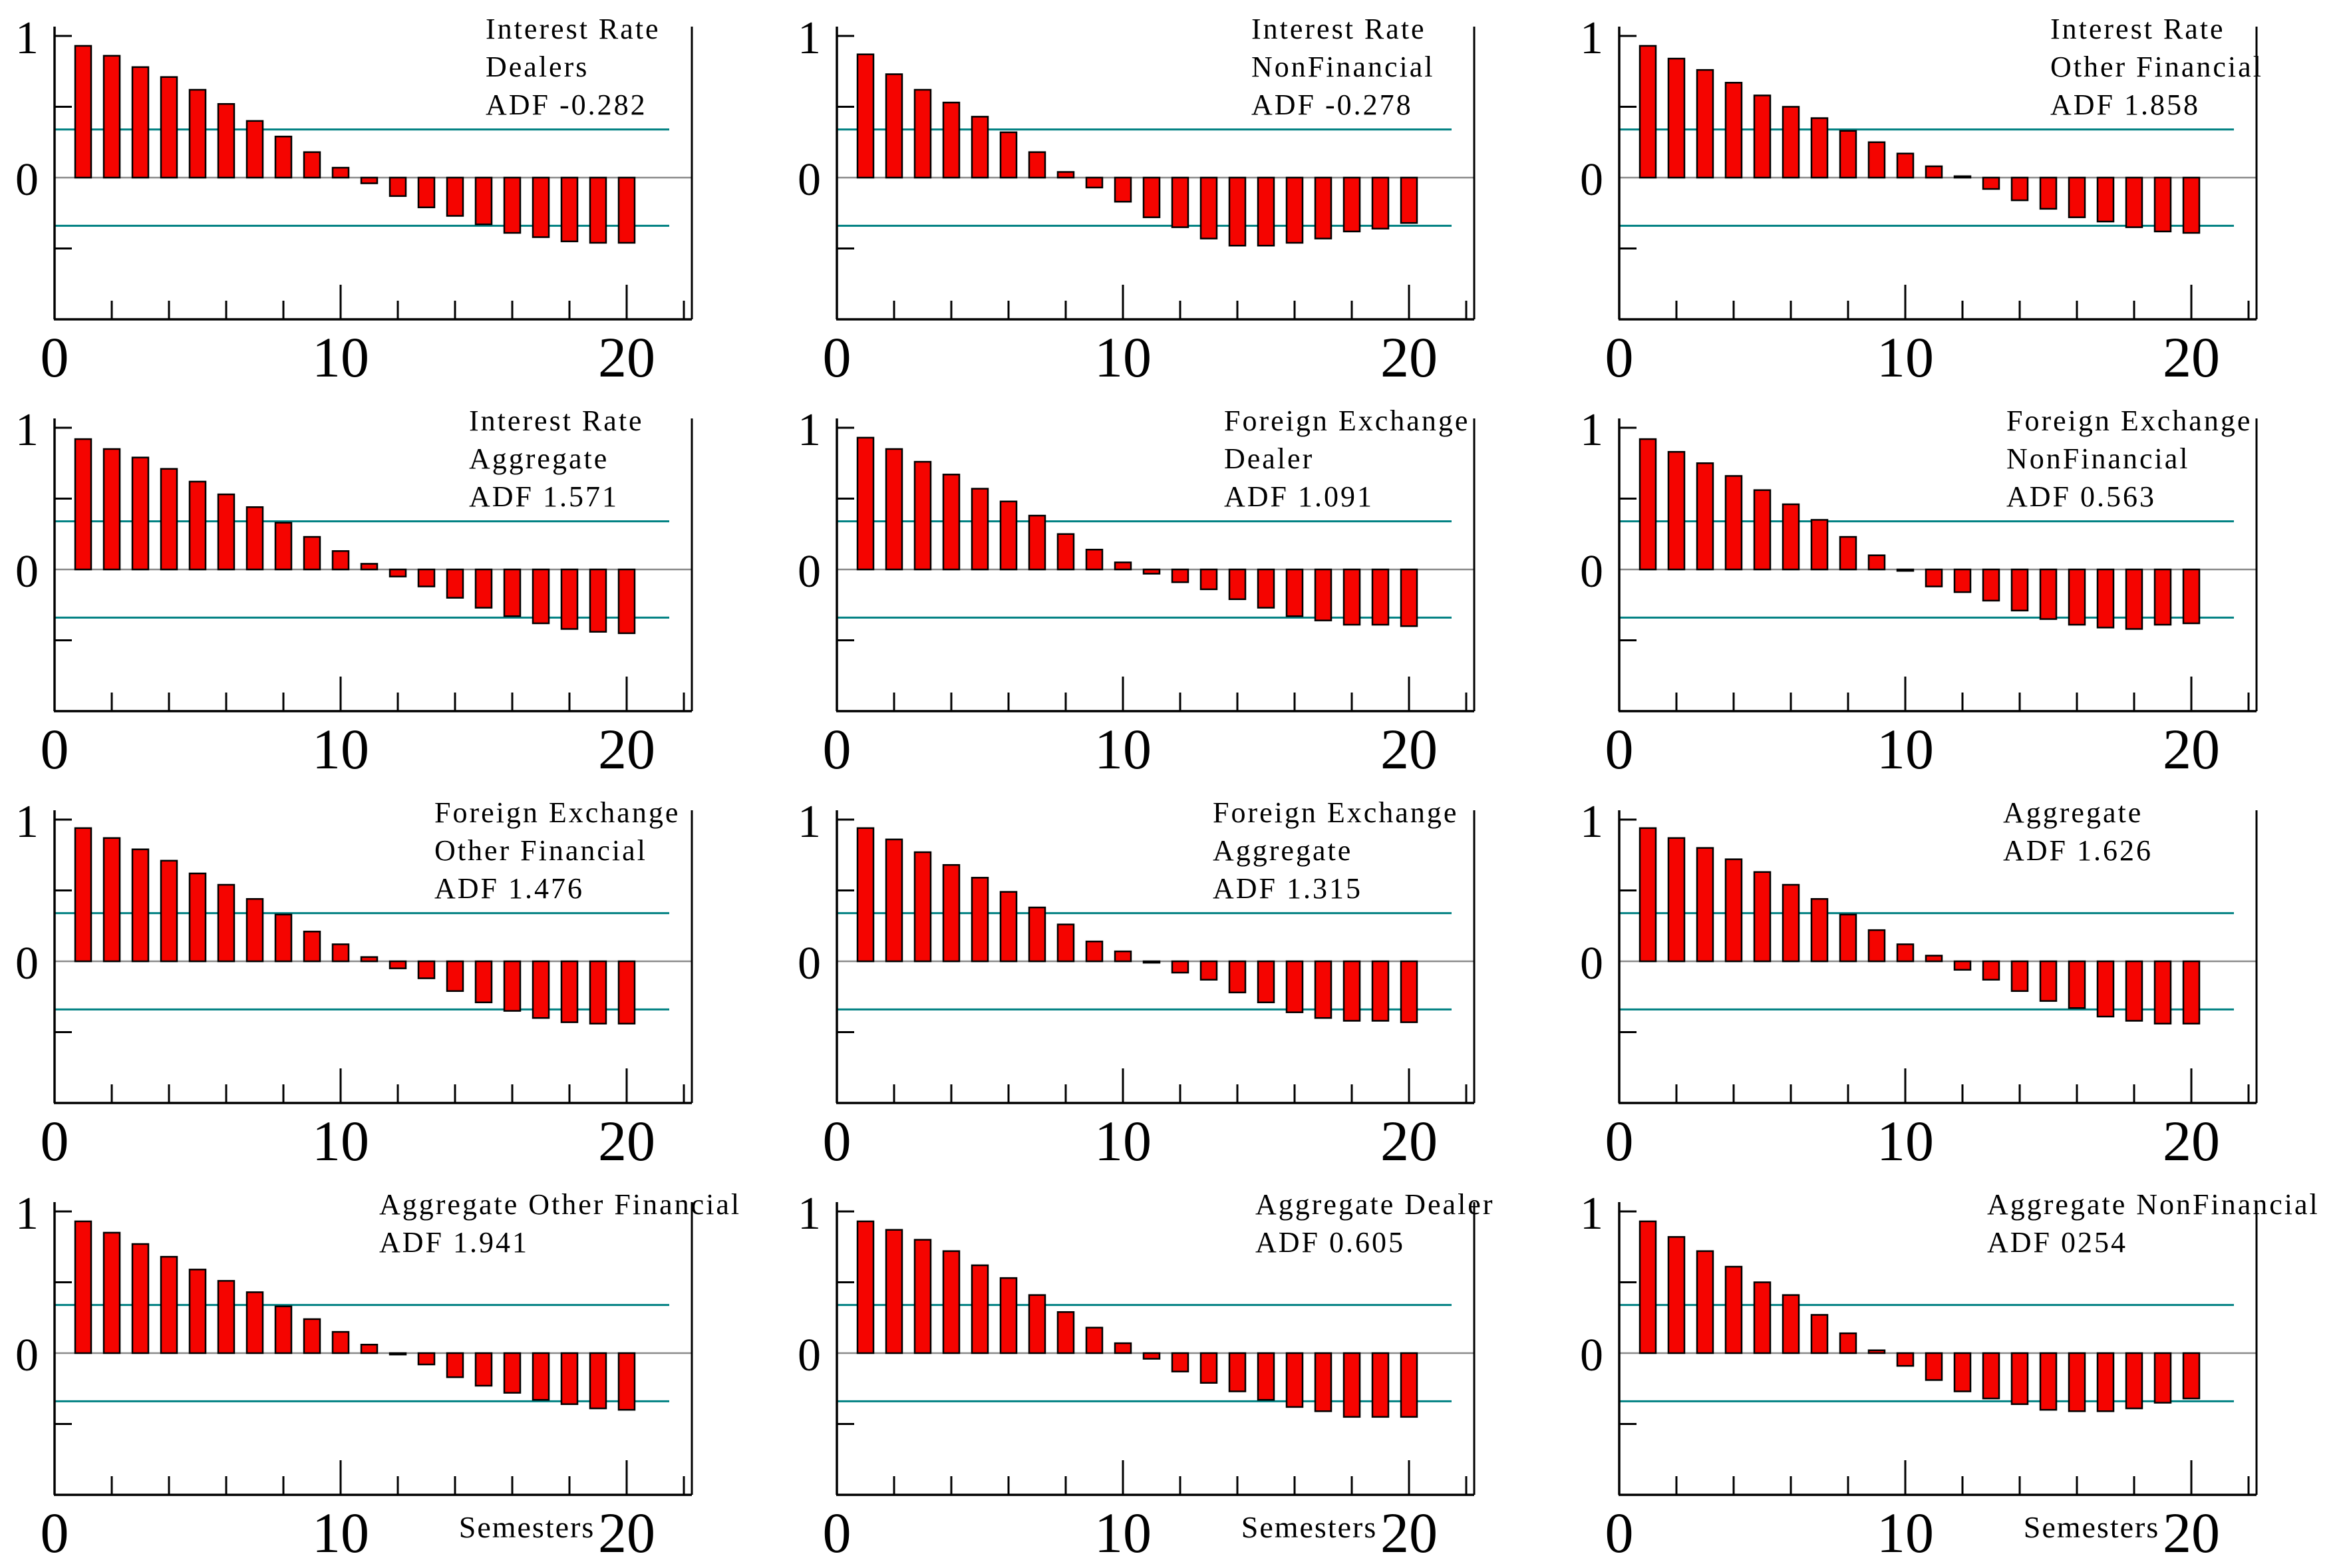  Describe the element at coordinates (1338, 29) in the screenshot. I see `panel-title-line: Interest Rate` at that location.